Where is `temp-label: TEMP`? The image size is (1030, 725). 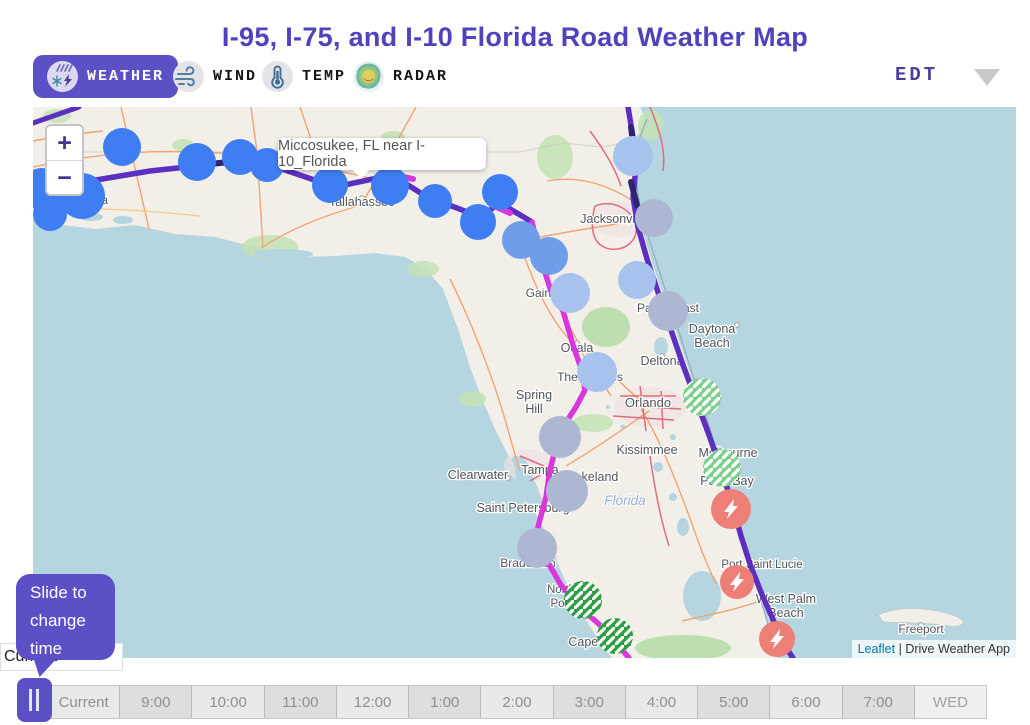
temp-label: TEMP is located at coordinates (324, 76).